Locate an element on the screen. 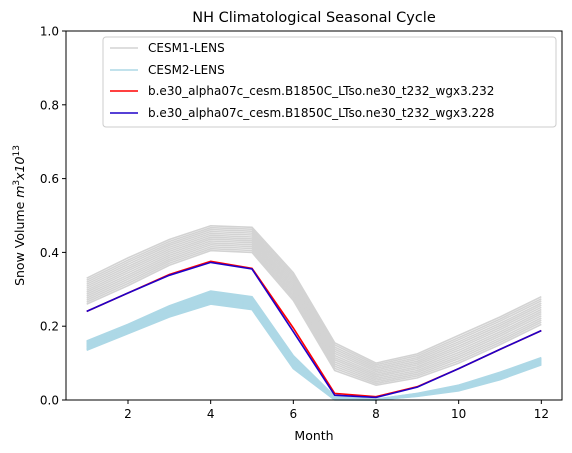  x-tick-label: 10 is located at coordinates (458, 414).